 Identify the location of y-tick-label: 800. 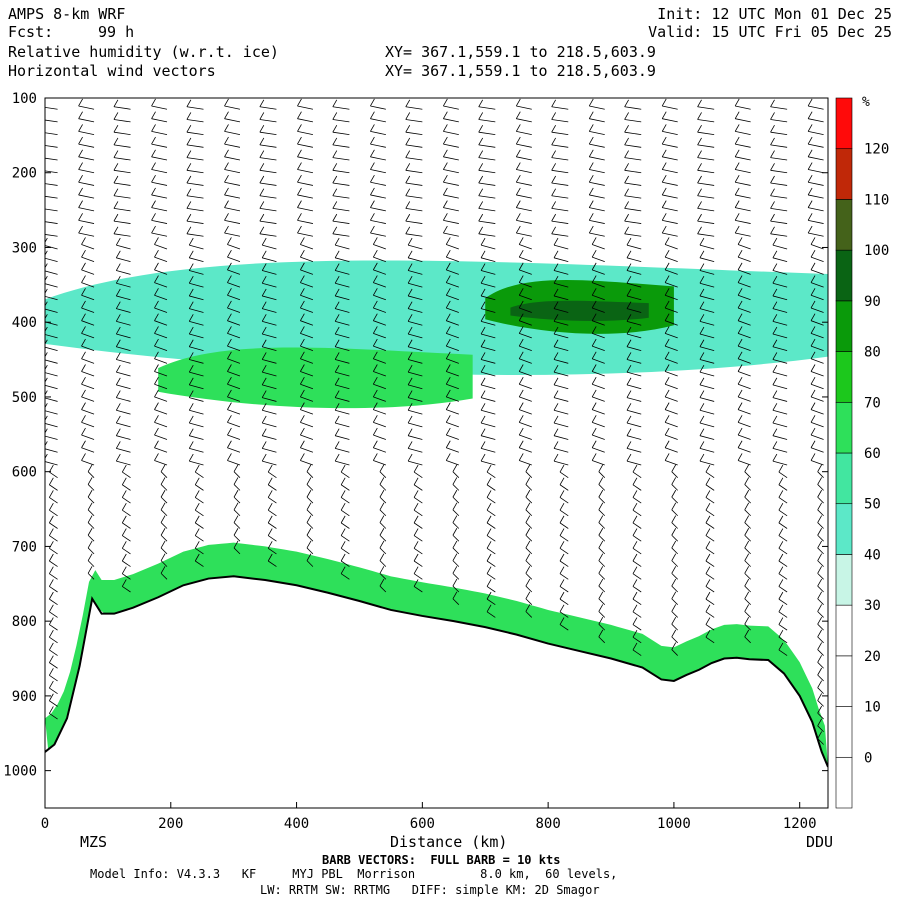
(24, 622).